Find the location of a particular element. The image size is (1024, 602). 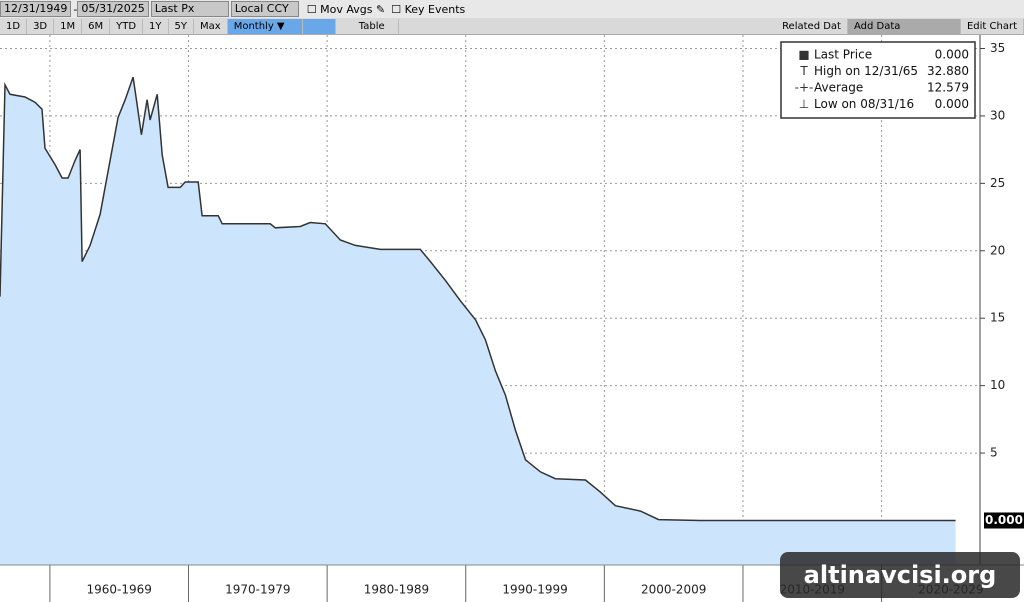

y-tick-label: 10 is located at coordinates (997, 385).